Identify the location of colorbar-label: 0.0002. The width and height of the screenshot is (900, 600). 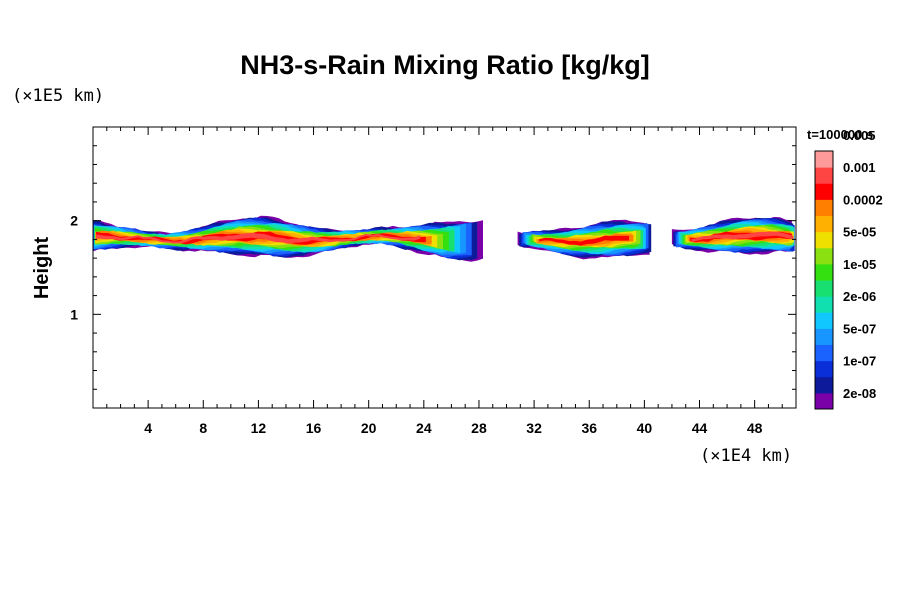
(863, 199).